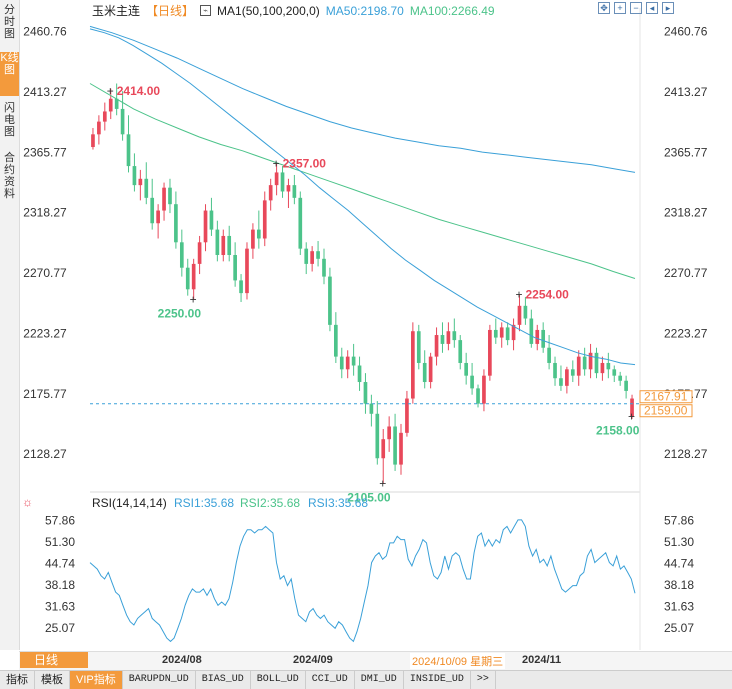  What do you see at coordinates (60, 585) in the screenshot?
I see `rsi-tick-left: 38.18` at bounding box center [60, 585].